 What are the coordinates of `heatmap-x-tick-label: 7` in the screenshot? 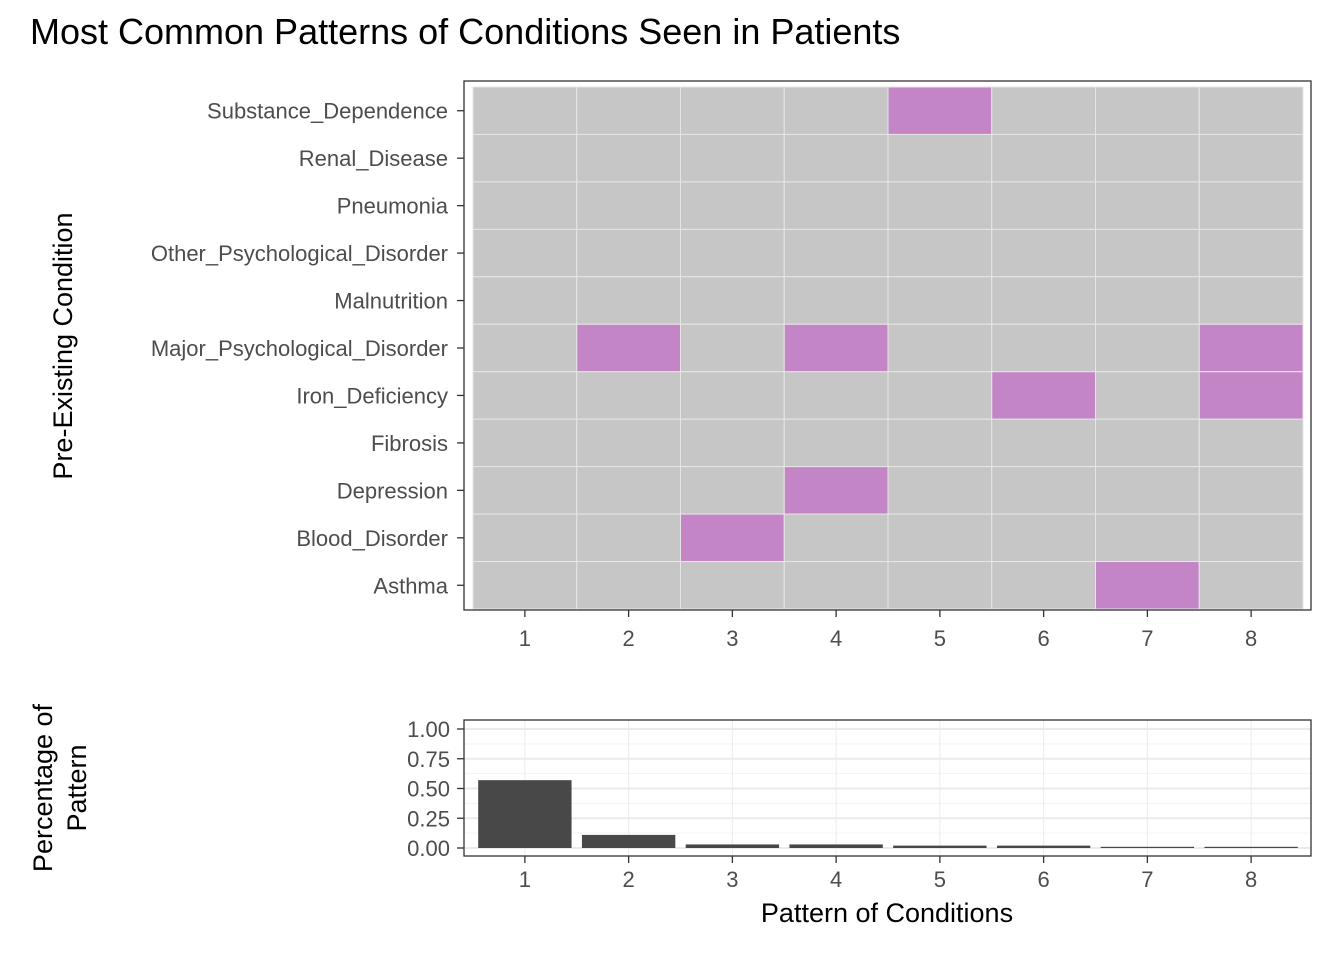 It's located at (1147, 638).